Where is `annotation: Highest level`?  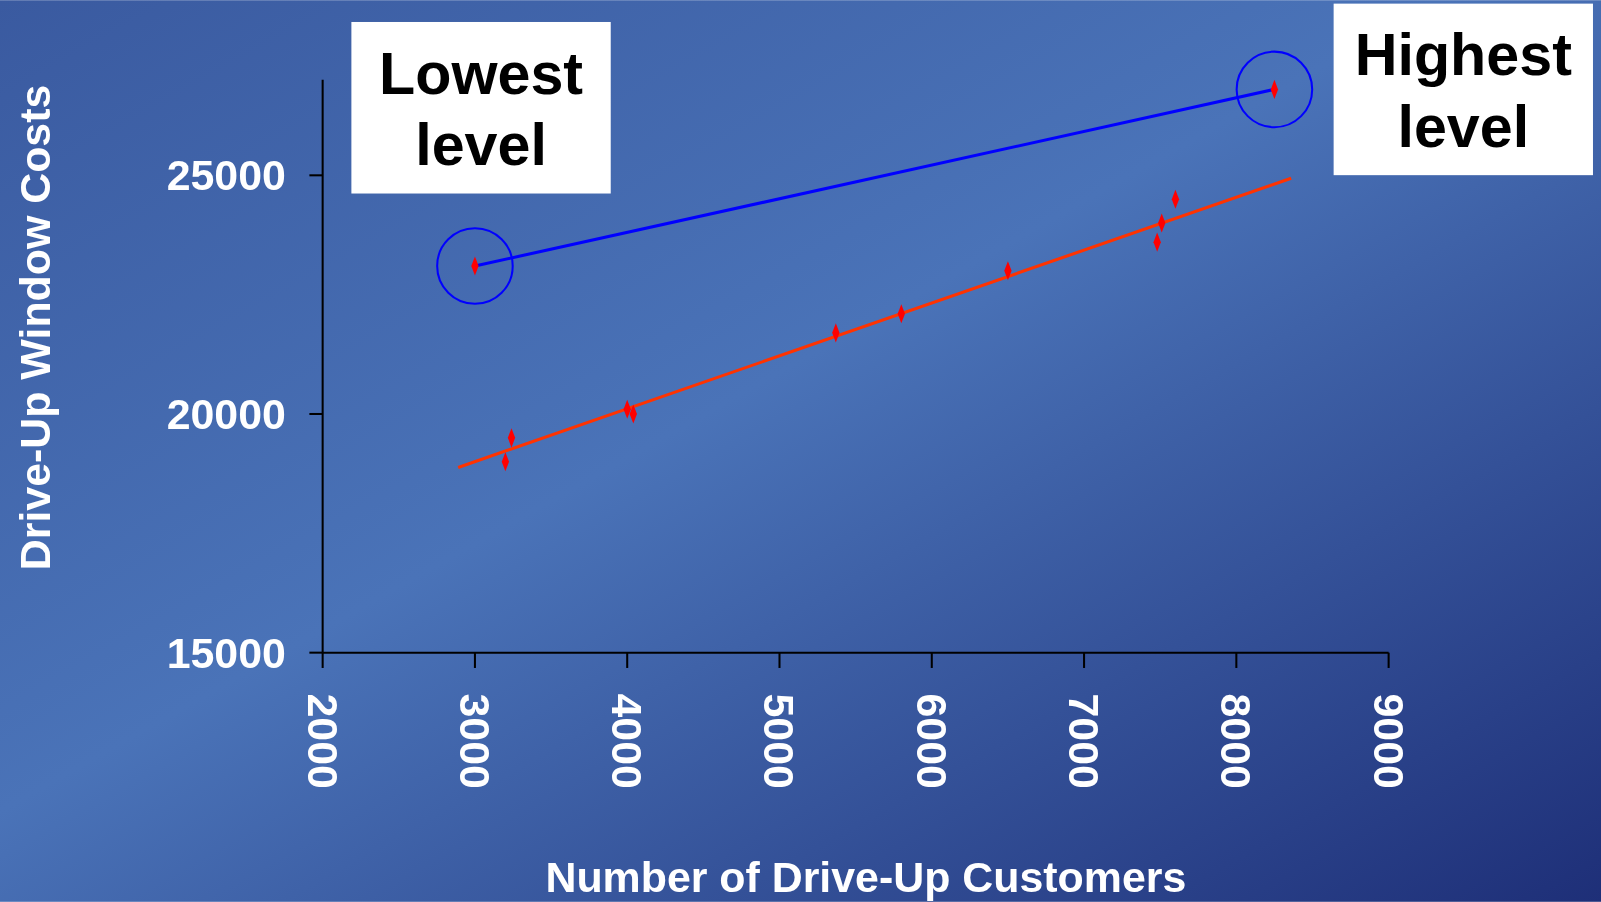
annotation: Highest level is located at coordinates (1463, 90).